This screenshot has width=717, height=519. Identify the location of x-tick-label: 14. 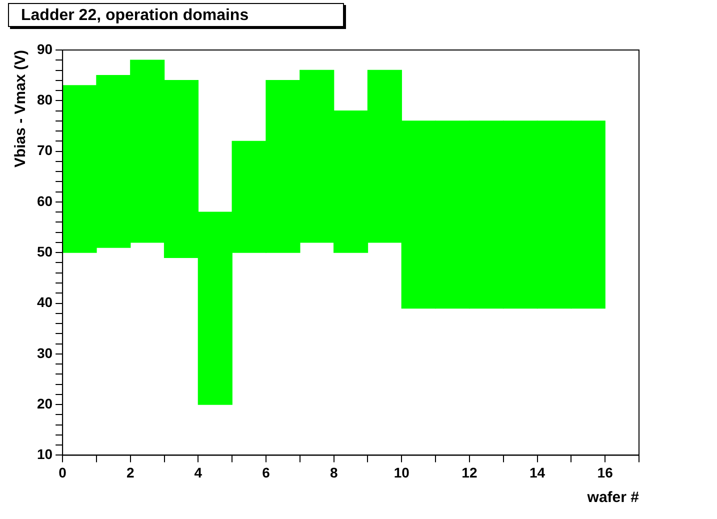
(537, 472).